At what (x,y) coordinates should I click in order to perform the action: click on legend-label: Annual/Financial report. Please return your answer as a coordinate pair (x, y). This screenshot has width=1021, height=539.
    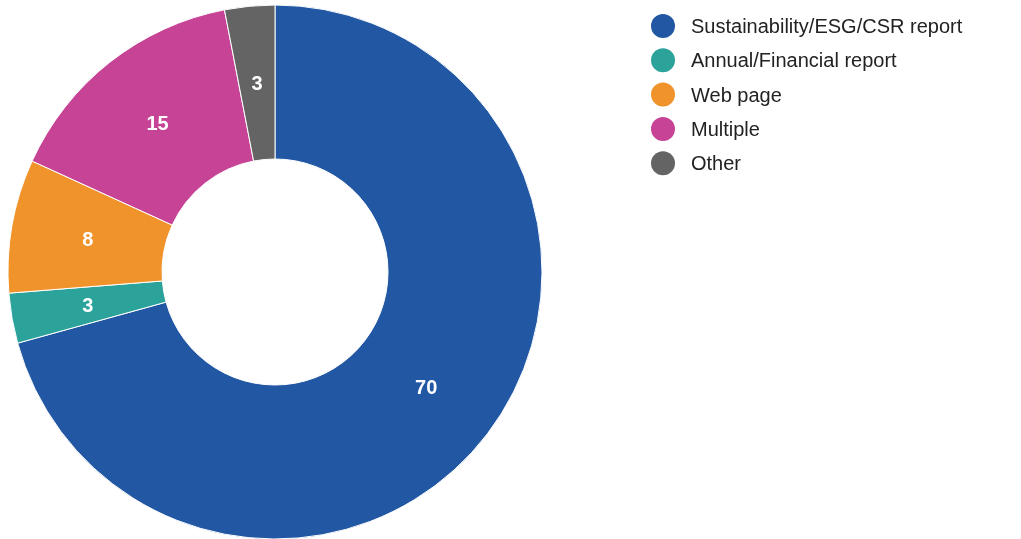
    Looking at the image, I should click on (794, 60).